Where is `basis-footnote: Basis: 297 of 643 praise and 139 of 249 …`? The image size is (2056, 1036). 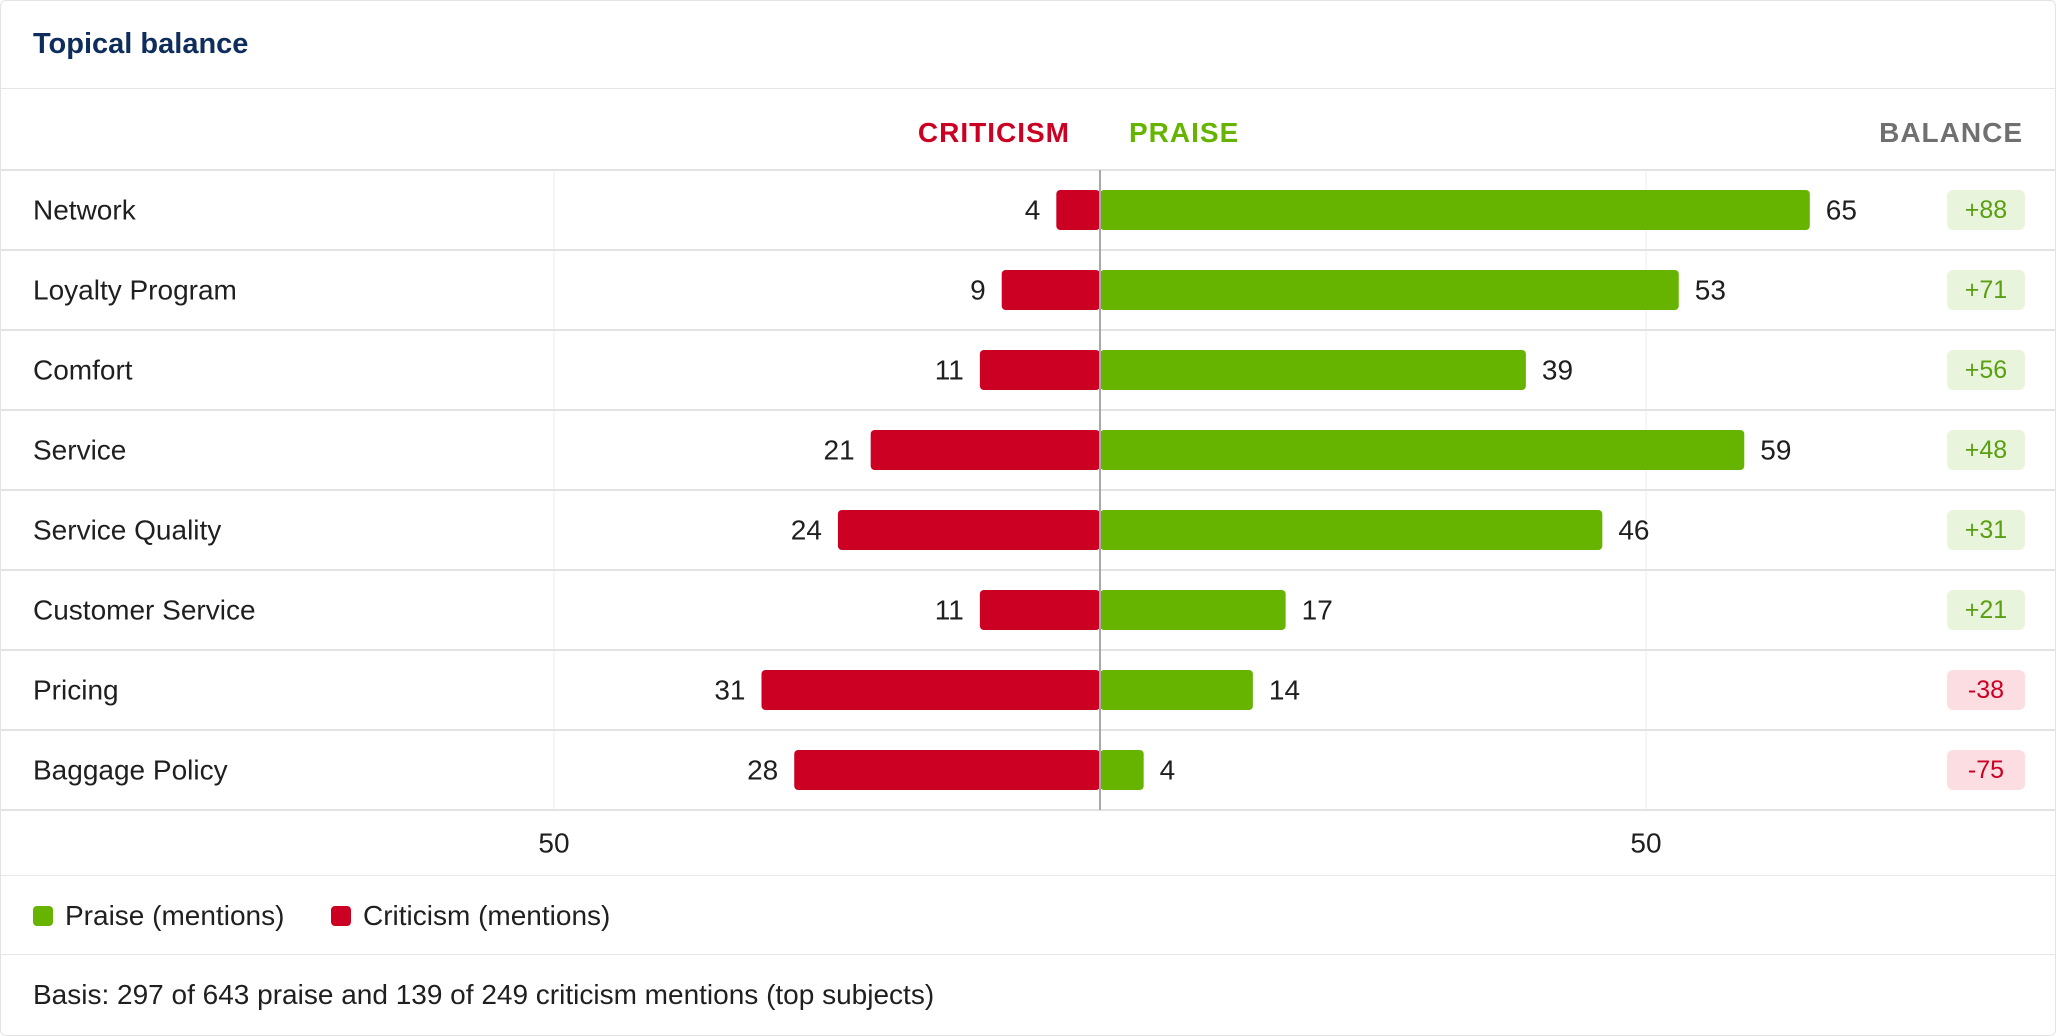 basis-footnote: Basis: 297 of 643 praise and 139 of 249 … is located at coordinates (484, 994).